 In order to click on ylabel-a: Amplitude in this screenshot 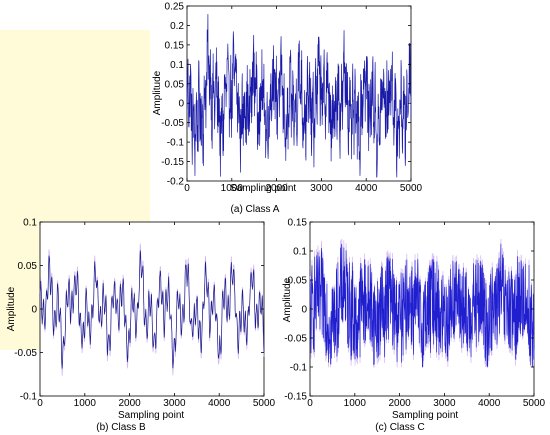, I will do `click(157, 92)`.